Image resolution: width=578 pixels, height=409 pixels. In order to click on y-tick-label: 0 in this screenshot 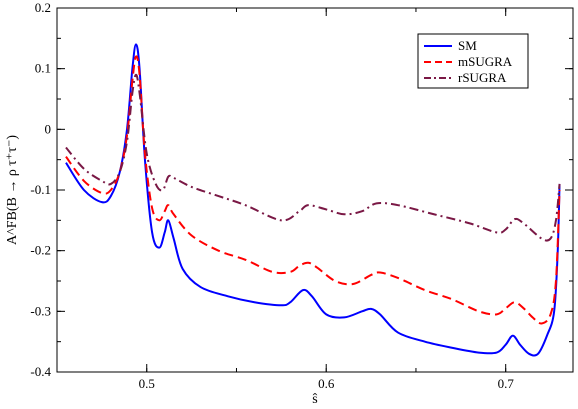, I will do `click(48, 128)`.